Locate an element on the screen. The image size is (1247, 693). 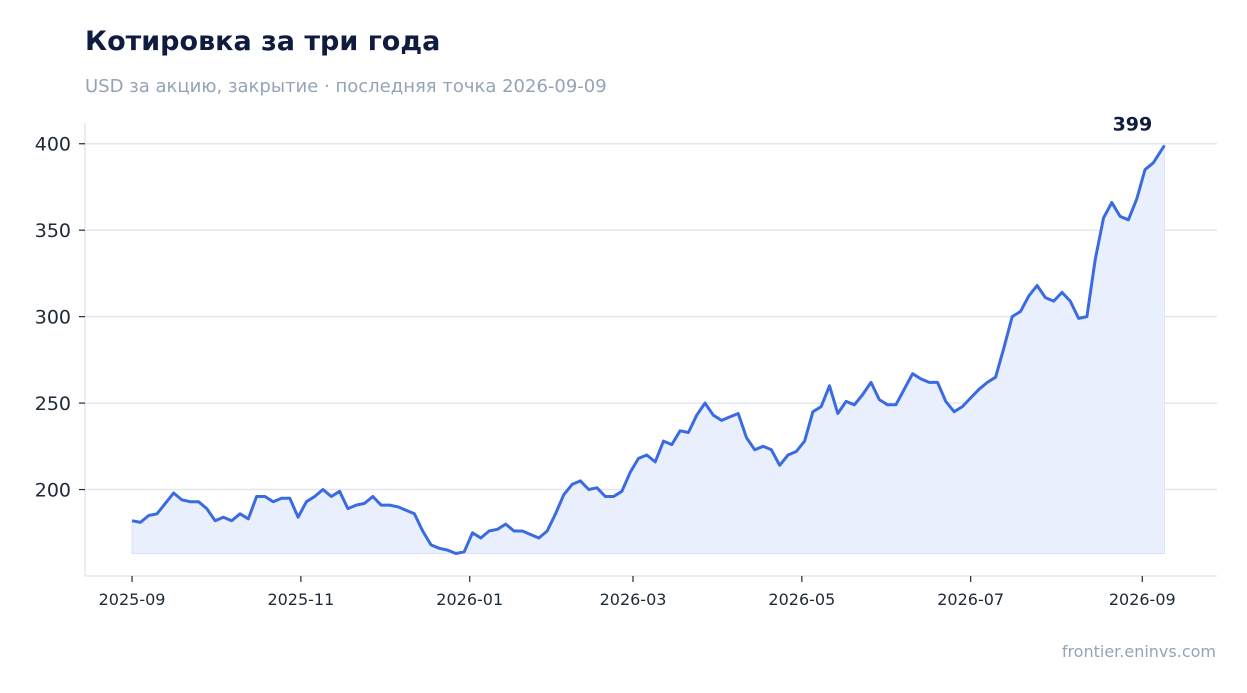
y-tick-labels: 200 250 300 350 400 is located at coordinates (60, 318).